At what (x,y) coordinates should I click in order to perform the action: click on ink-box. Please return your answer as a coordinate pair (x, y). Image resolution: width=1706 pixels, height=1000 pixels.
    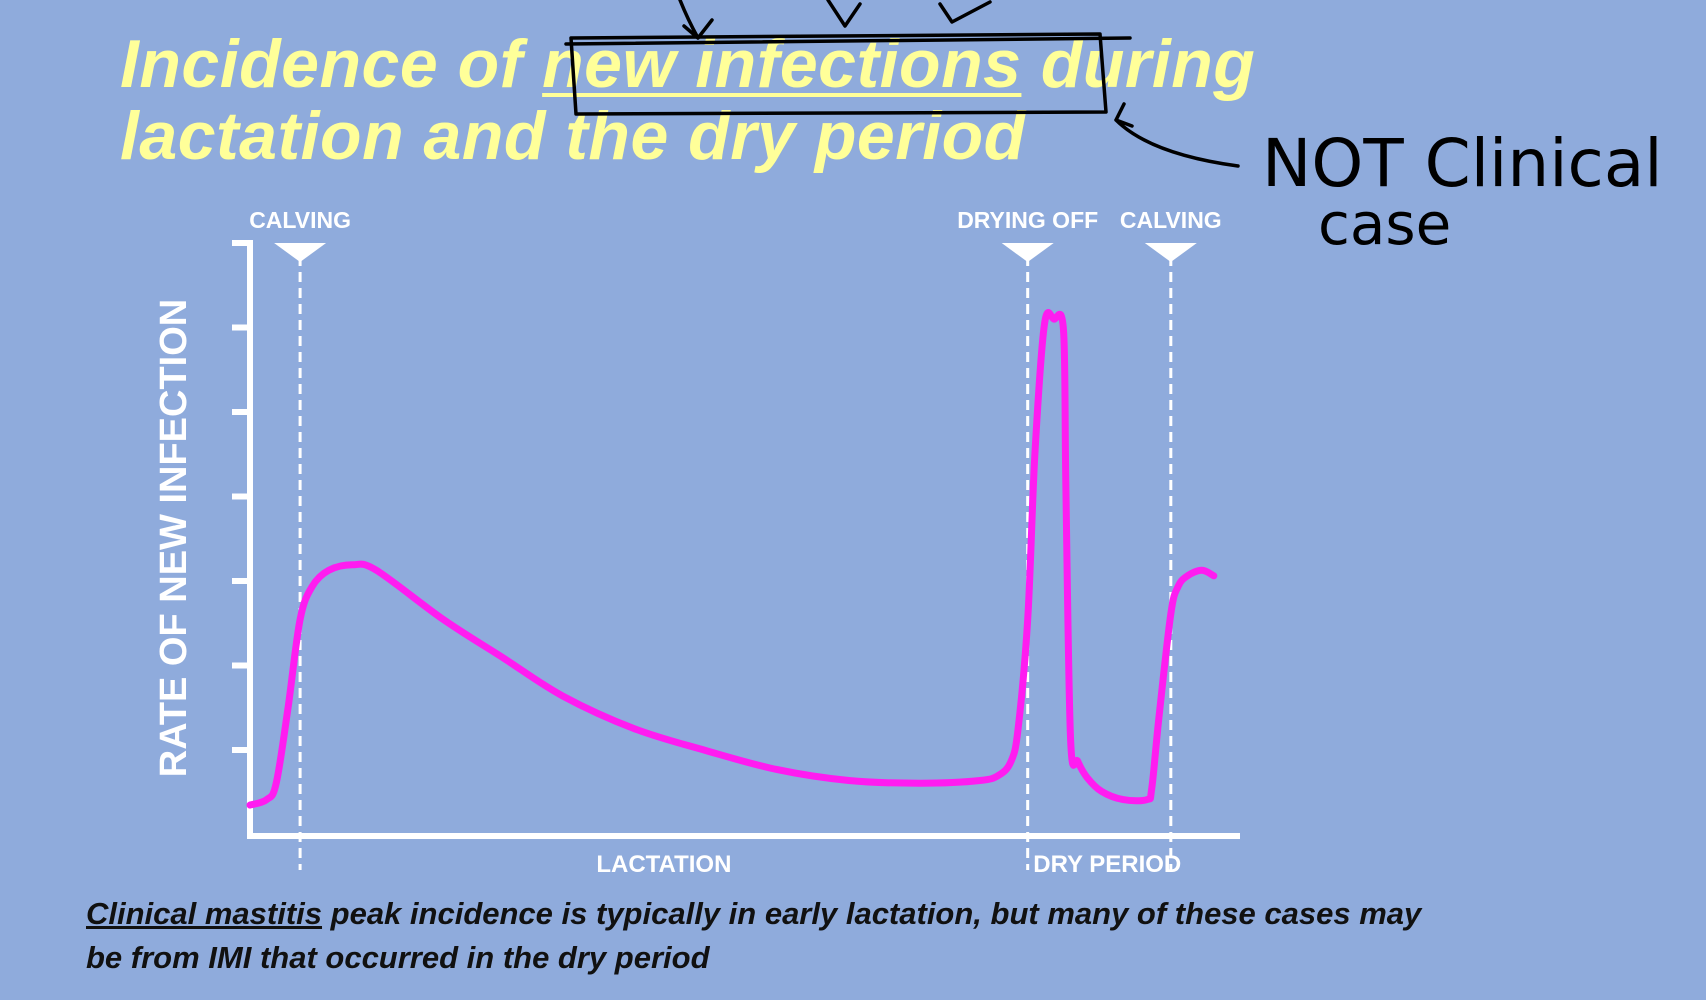
    Looking at the image, I should click on (838, 74).